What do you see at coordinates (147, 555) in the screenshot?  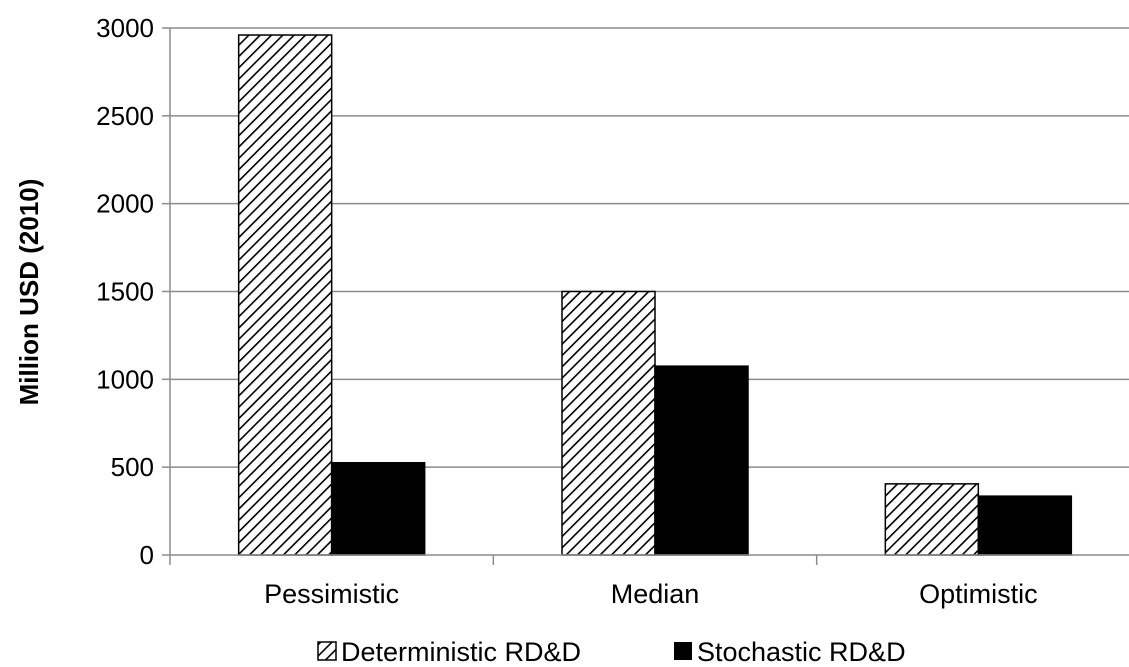 I see `y-tick-label: 0` at bounding box center [147, 555].